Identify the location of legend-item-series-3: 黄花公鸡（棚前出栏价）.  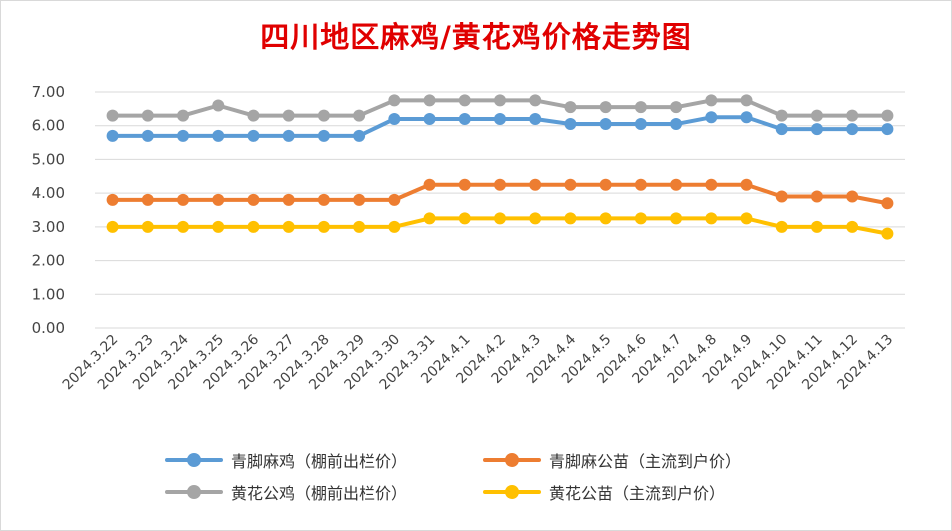
(286, 492).